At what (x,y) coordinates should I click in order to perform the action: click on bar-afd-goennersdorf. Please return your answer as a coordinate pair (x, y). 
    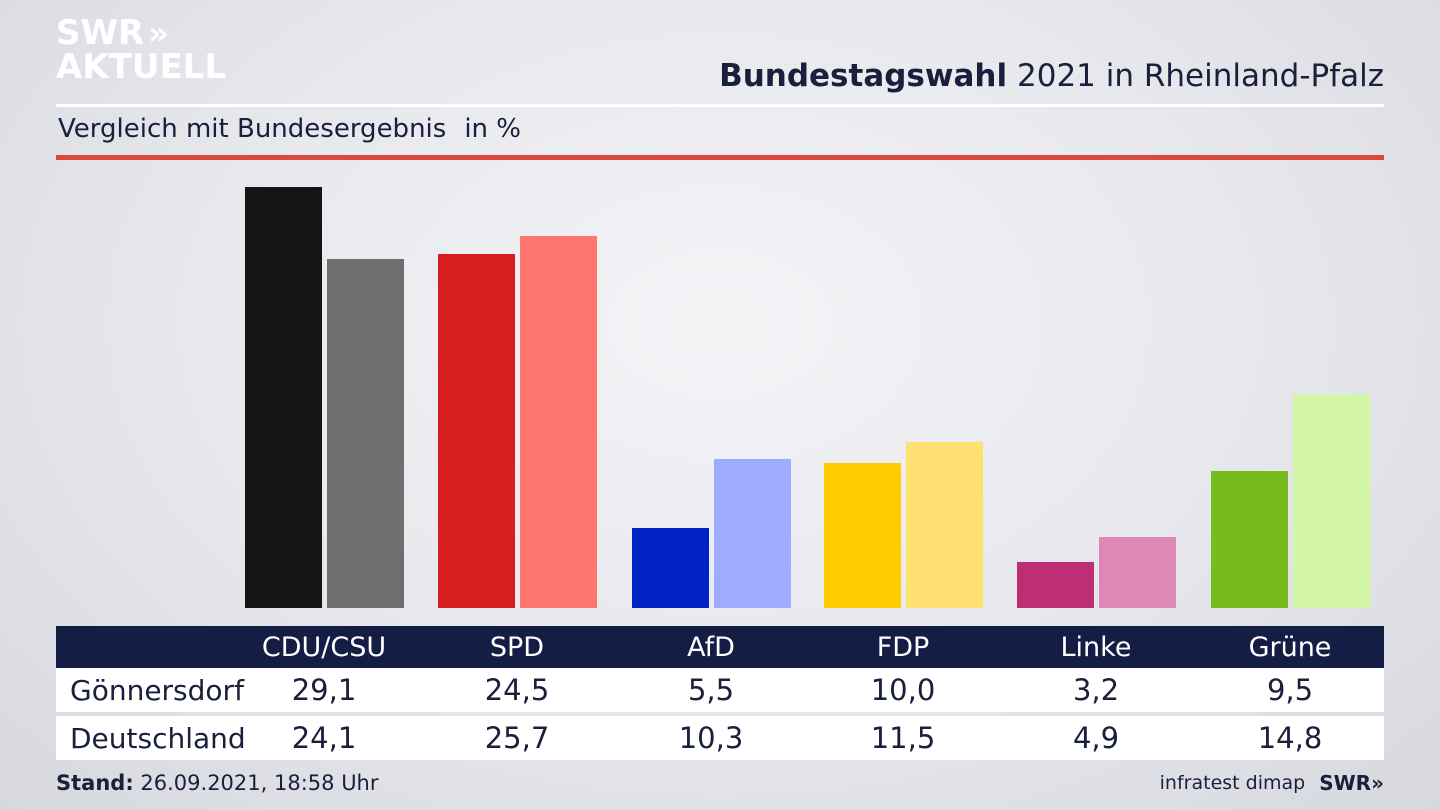
    Looking at the image, I should click on (670, 568).